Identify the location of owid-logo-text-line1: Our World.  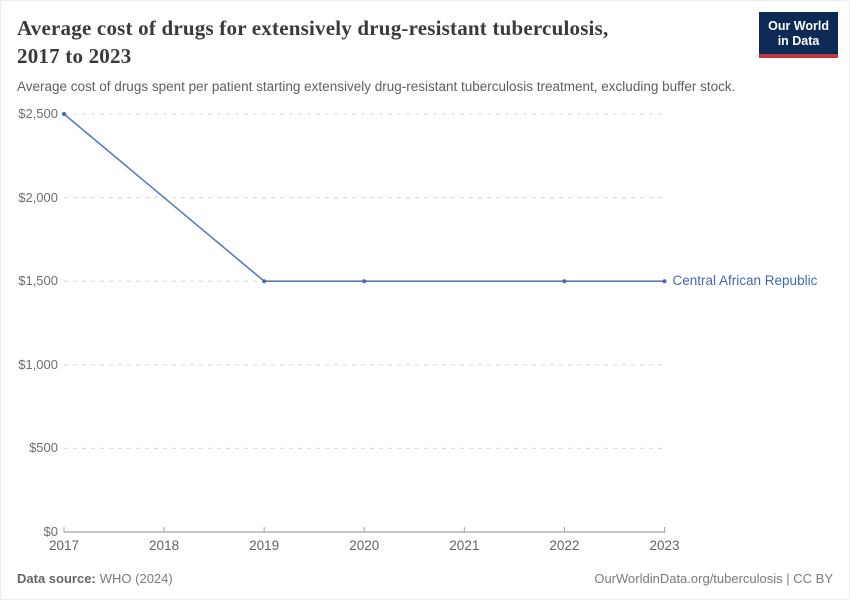
(798, 26).